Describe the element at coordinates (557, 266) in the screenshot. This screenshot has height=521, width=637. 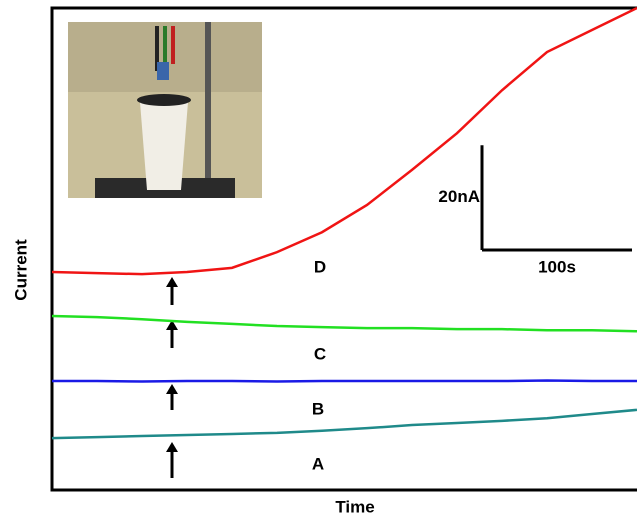
I see `scale-bar-x-label: 100s` at that location.